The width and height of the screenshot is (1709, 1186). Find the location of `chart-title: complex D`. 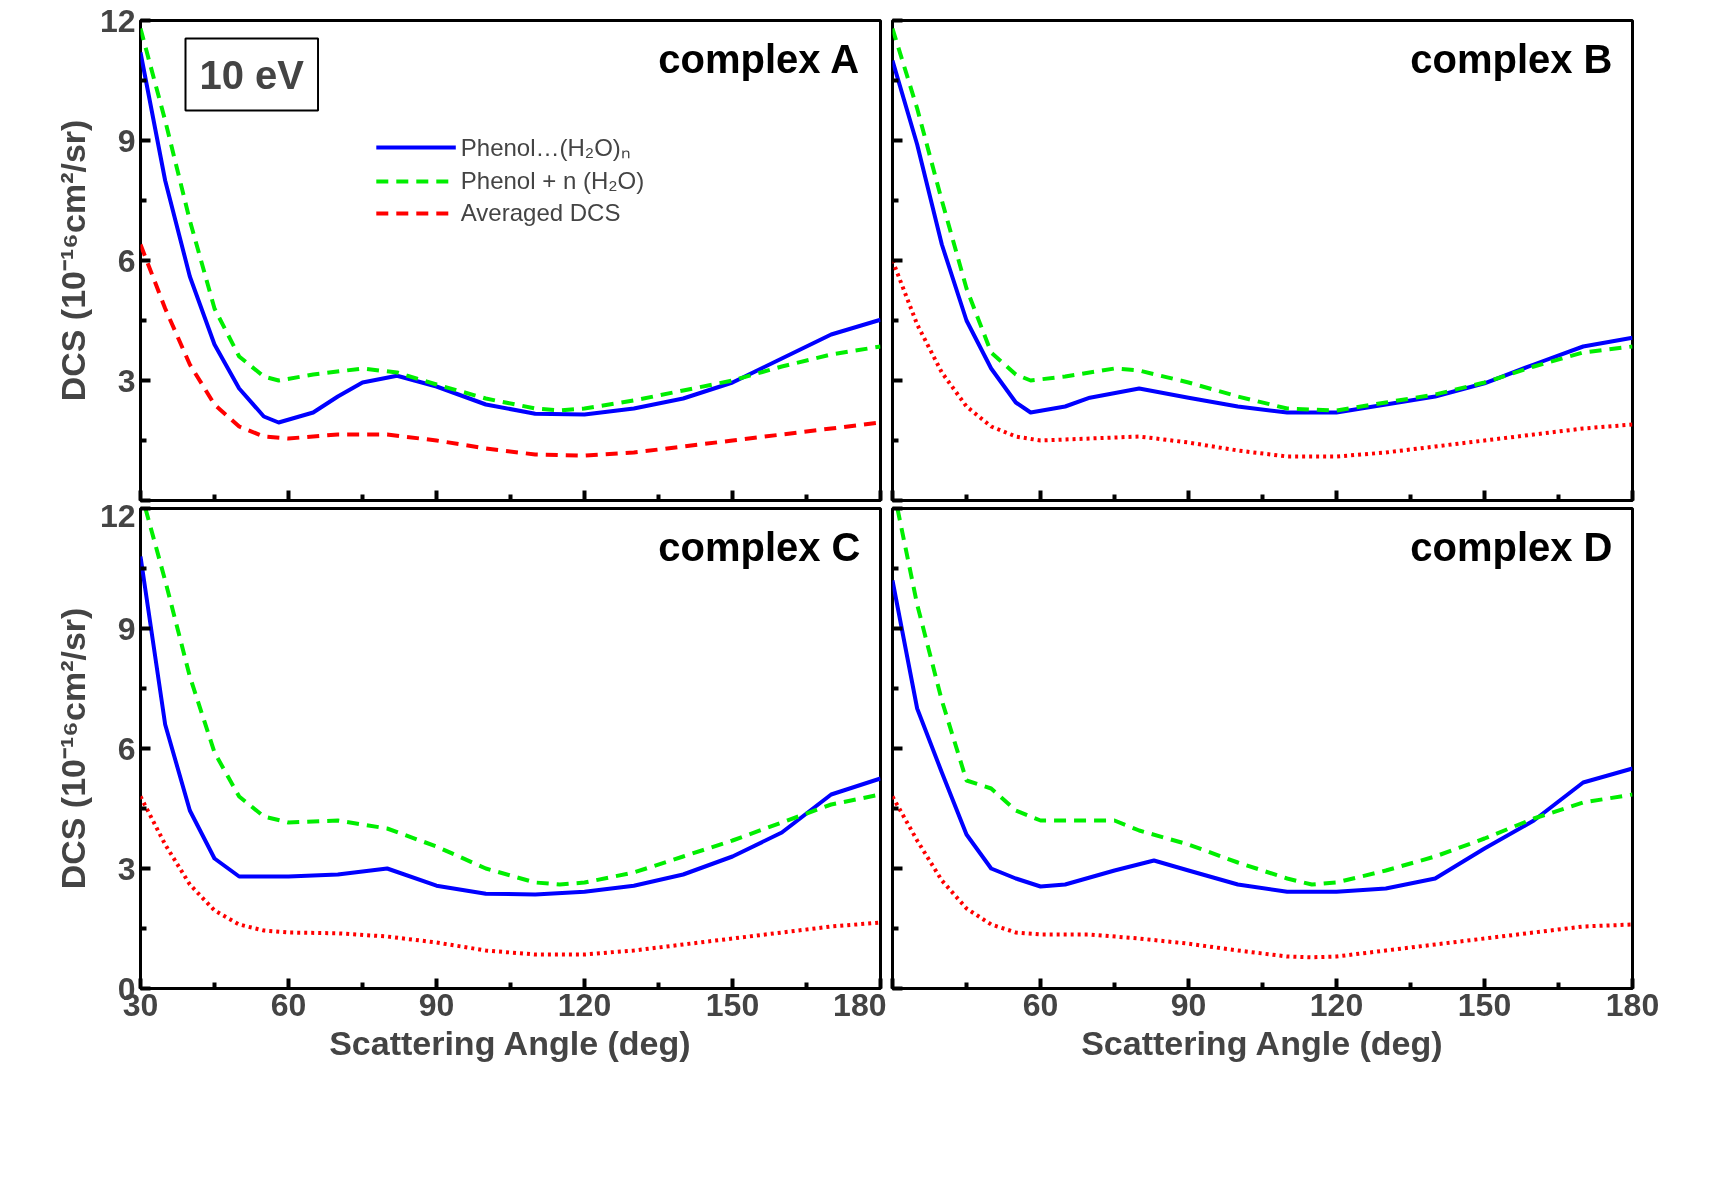

chart-title: complex D is located at coordinates (1511, 546).